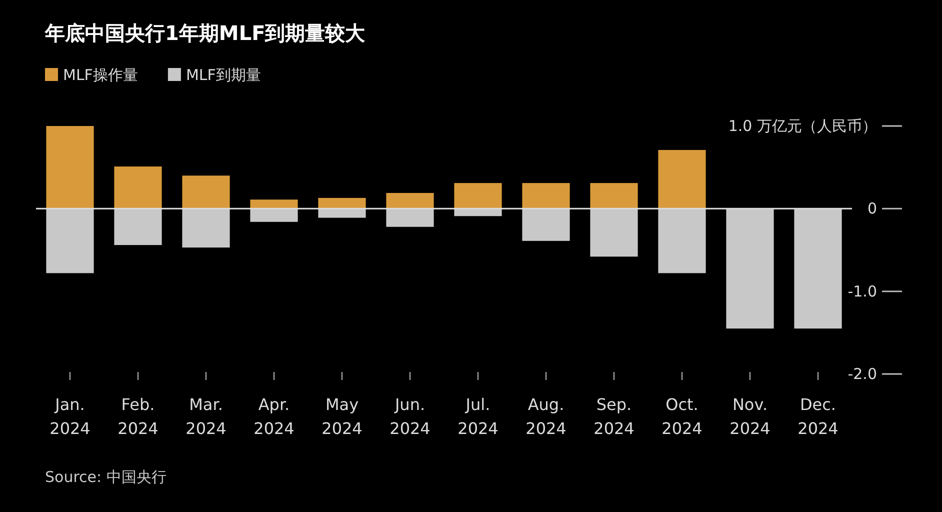 This screenshot has height=512, width=942. What do you see at coordinates (342, 416) in the screenshot?
I see `x-tick-label: May 2024` at bounding box center [342, 416].